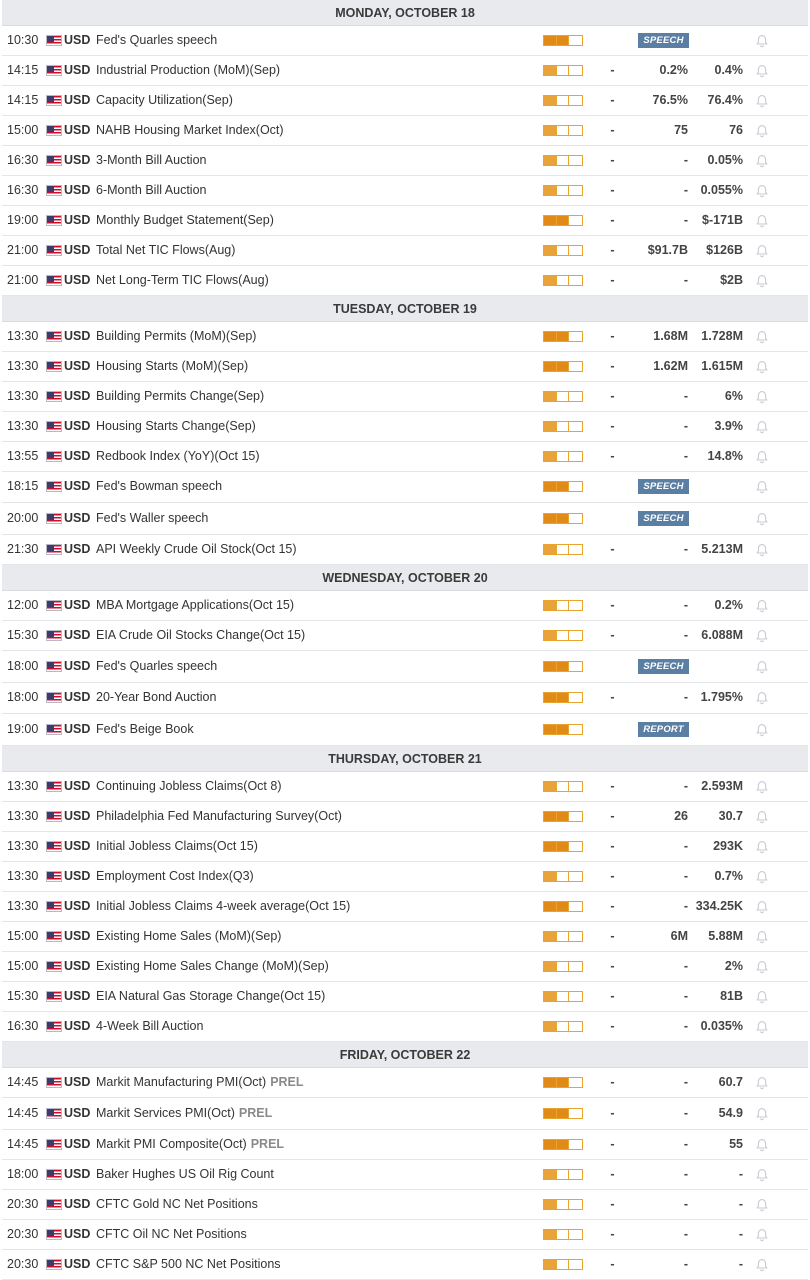  What do you see at coordinates (152, 518) in the screenshot?
I see `event-name: Fed's Waller speech` at bounding box center [152, 518].